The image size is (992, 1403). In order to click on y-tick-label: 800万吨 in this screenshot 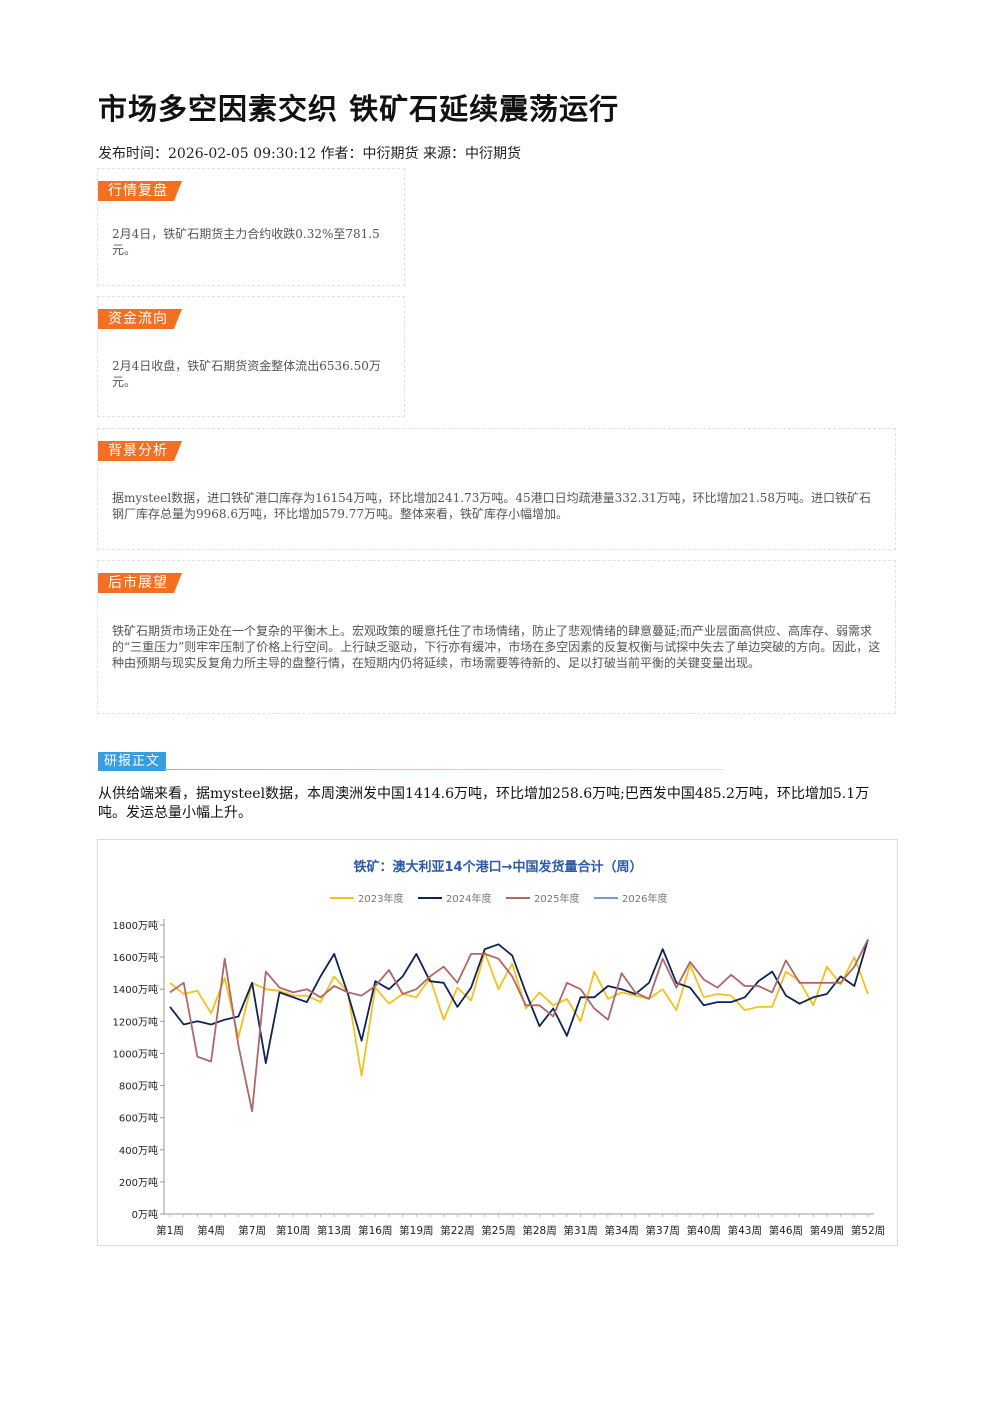, I will do `click(138, 1086)`.